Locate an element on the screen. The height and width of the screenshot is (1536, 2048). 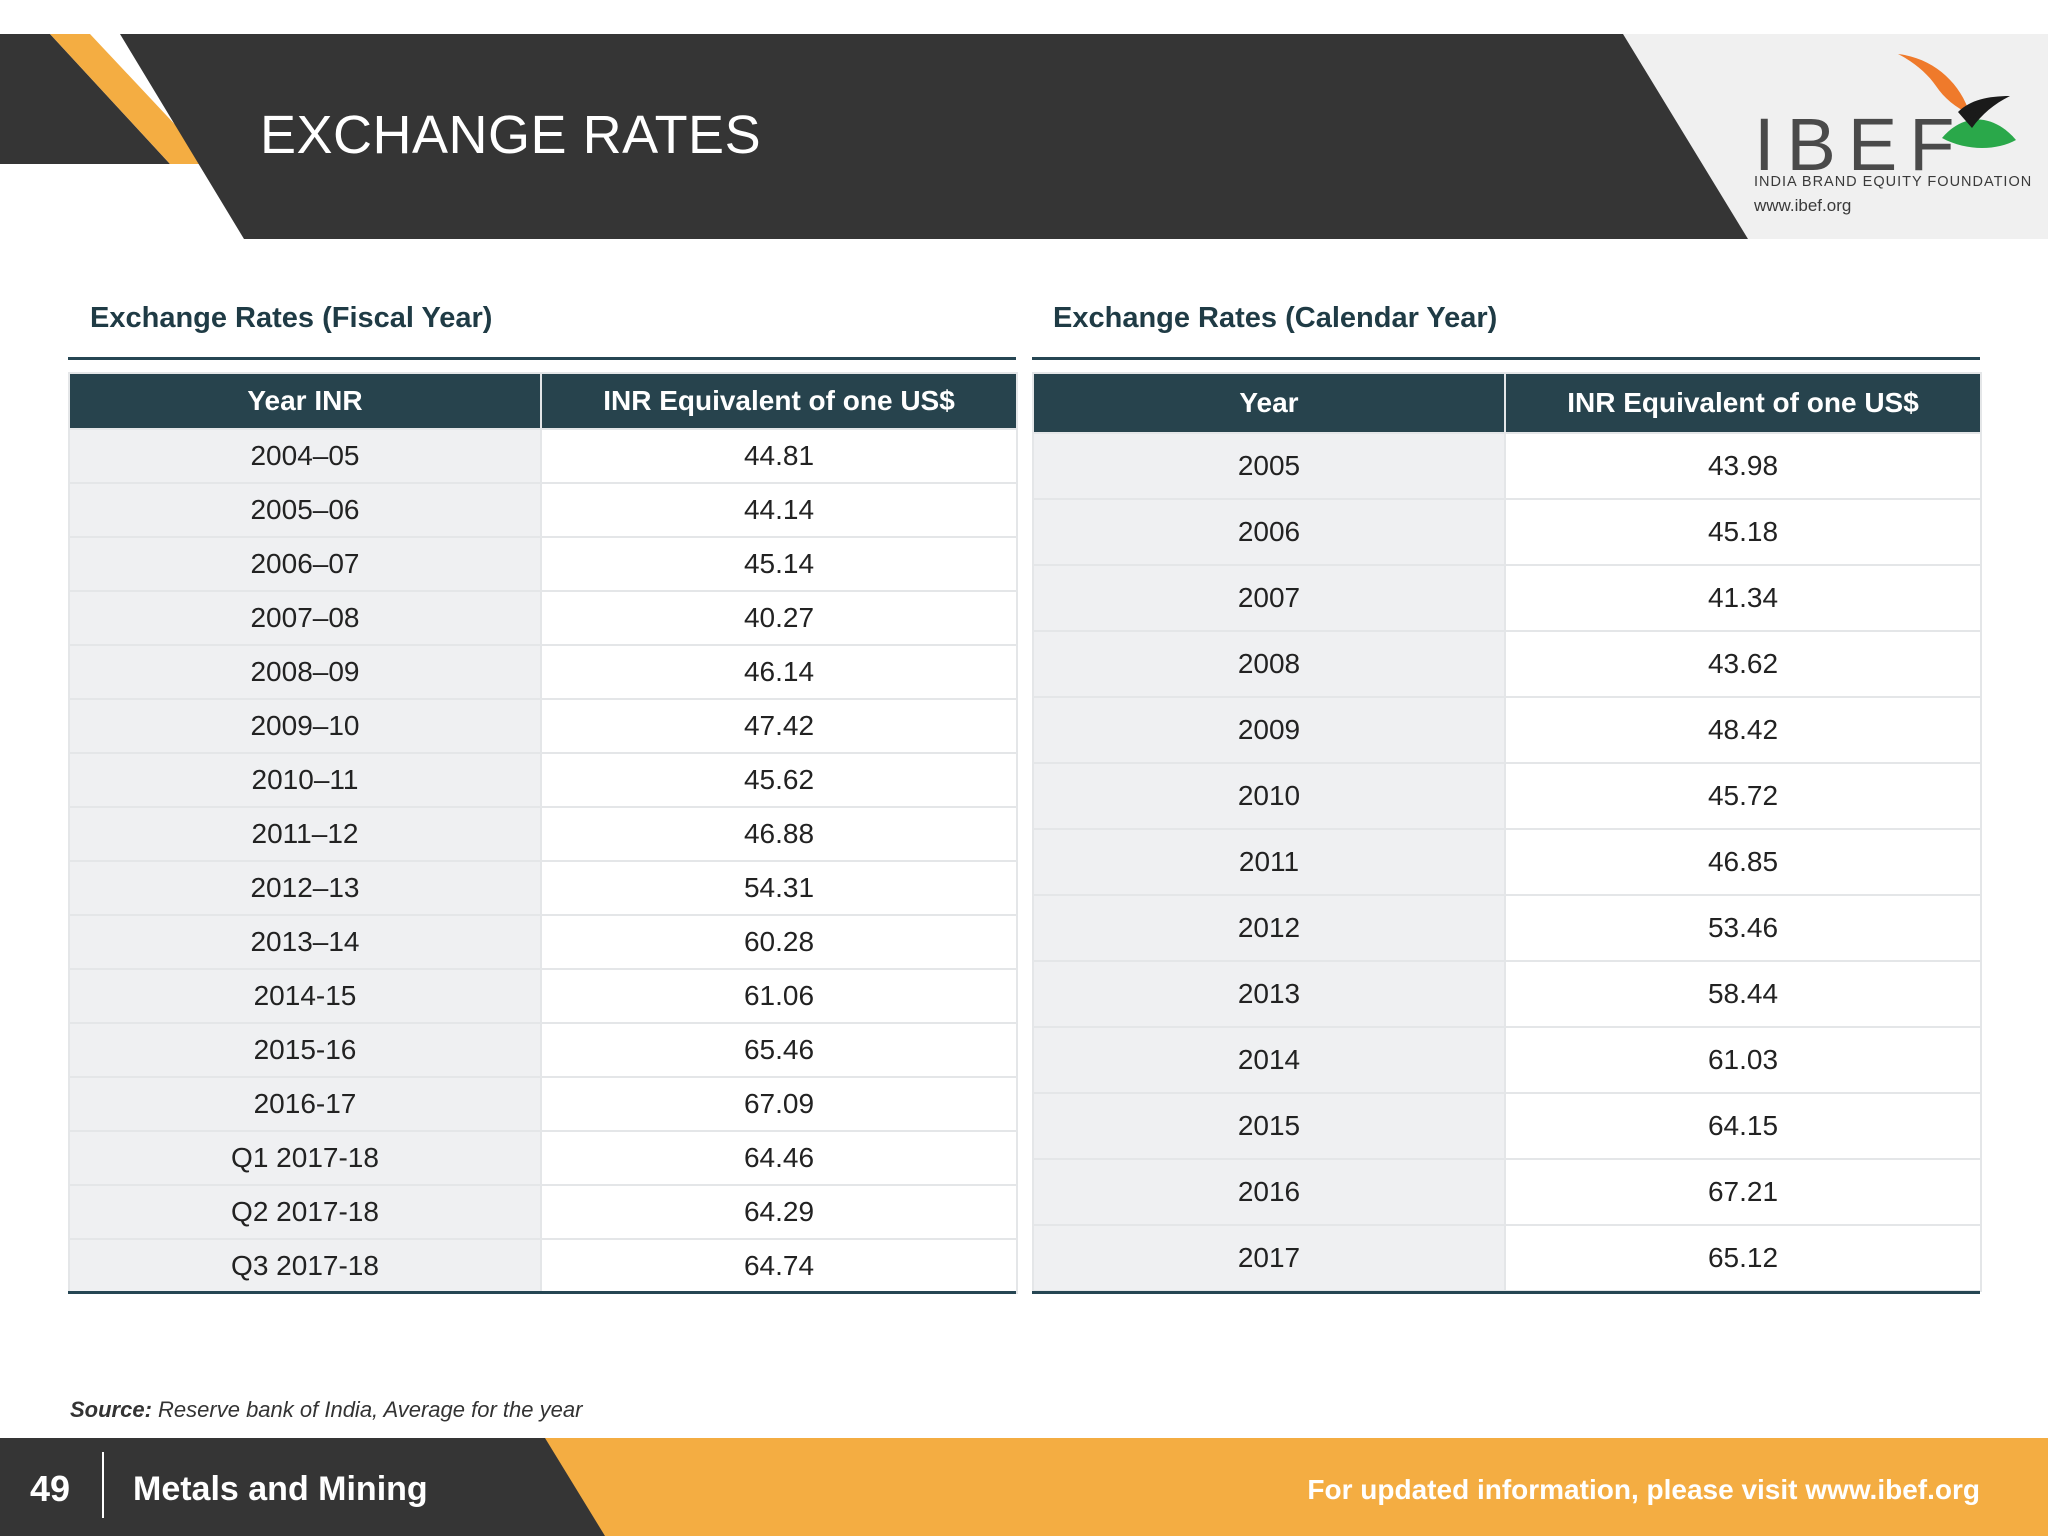
year-cell: 2017 is located at coordinates (1269, 1258).